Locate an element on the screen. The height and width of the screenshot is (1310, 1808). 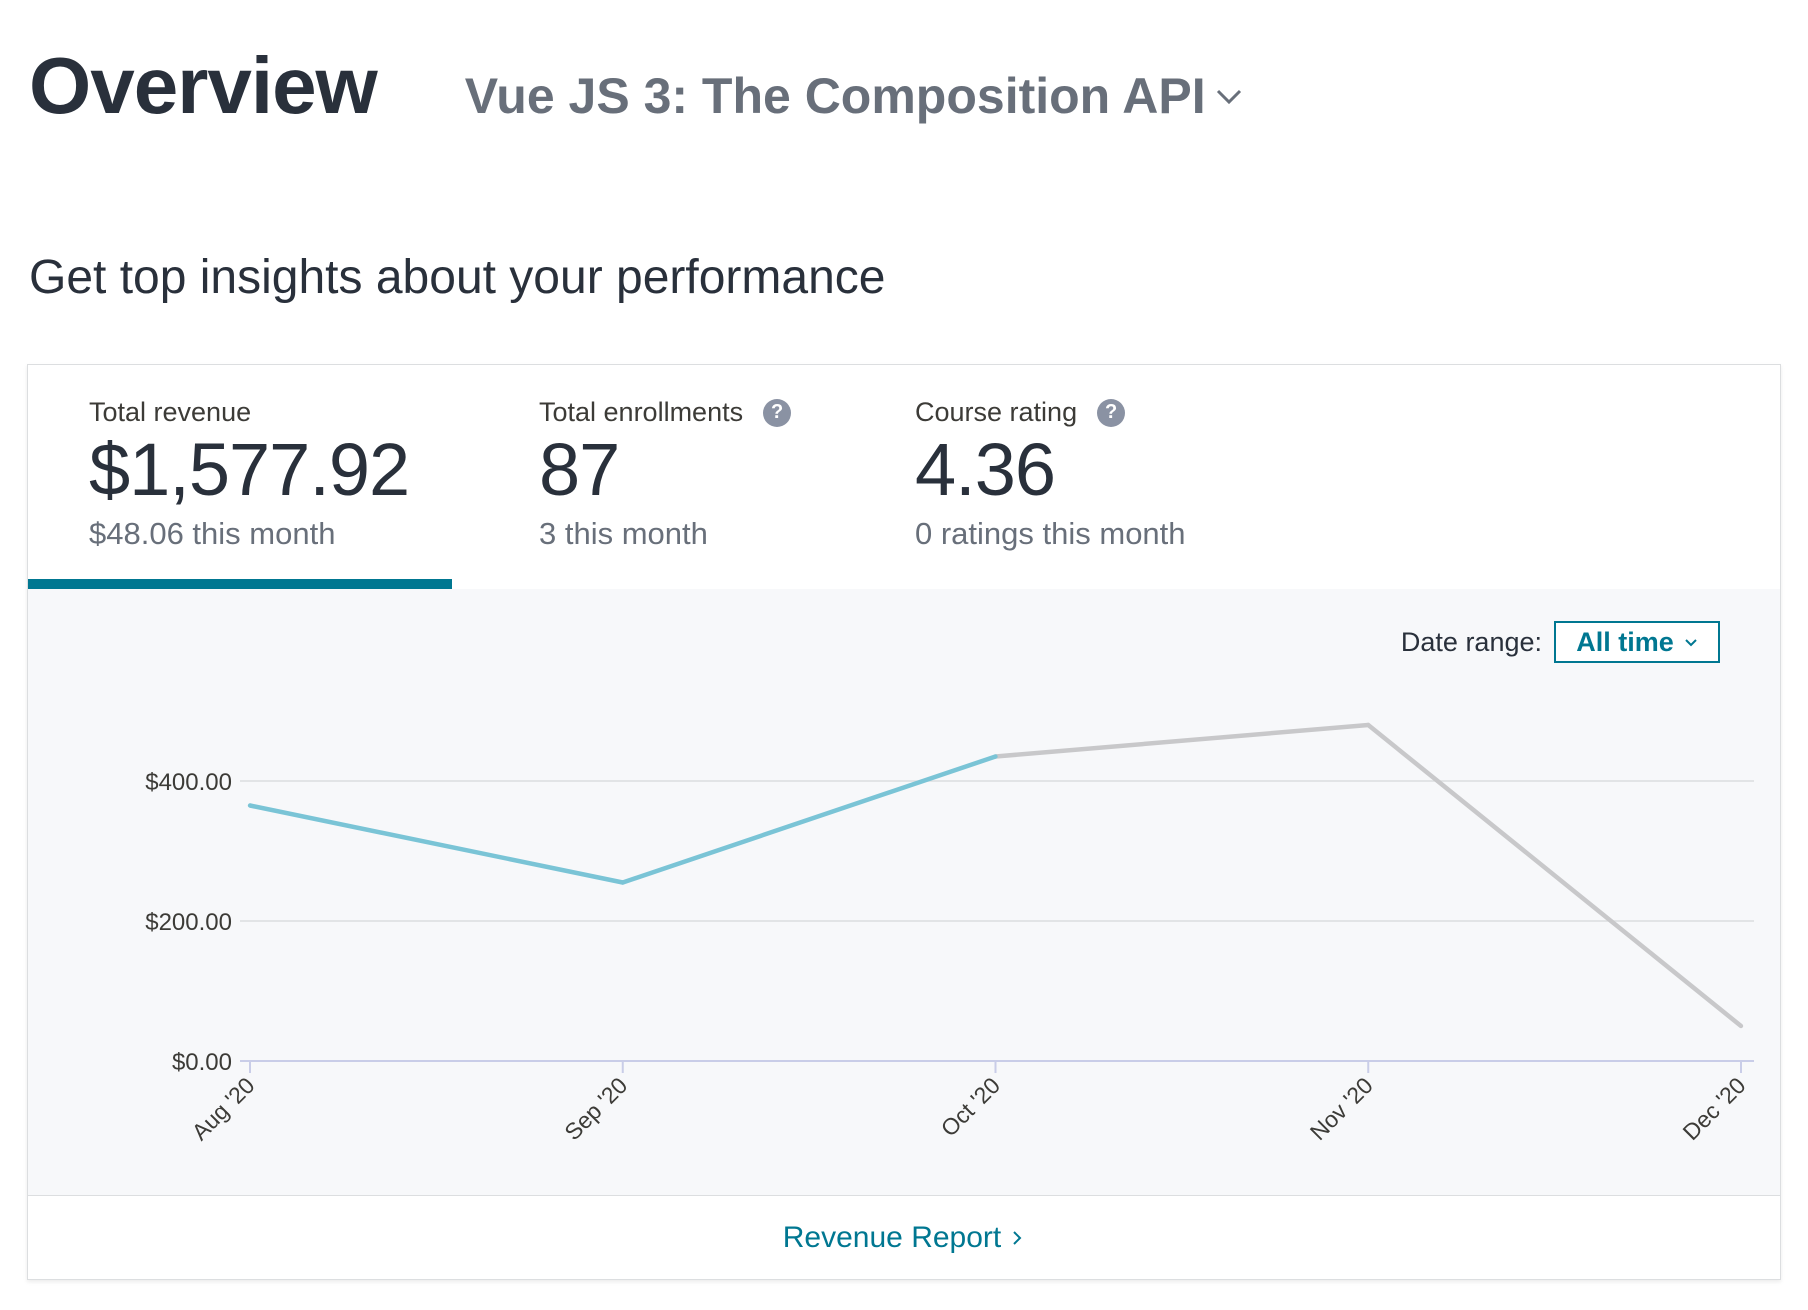
y-tick-label: $400.00 is located at coordinates (188, 782).